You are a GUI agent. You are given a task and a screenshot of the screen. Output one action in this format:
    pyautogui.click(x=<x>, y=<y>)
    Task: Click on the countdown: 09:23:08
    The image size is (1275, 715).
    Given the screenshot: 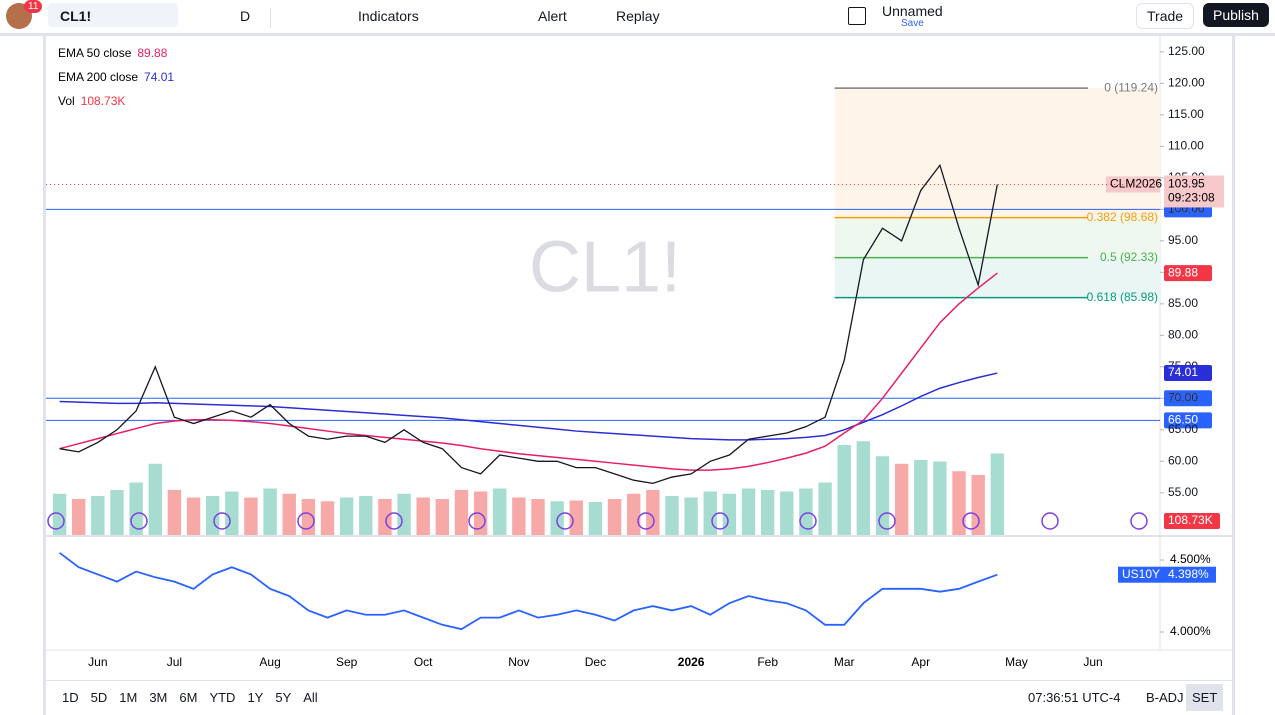 What is the action you would take?
    pyautogui.click(x=1191, y=198)
    